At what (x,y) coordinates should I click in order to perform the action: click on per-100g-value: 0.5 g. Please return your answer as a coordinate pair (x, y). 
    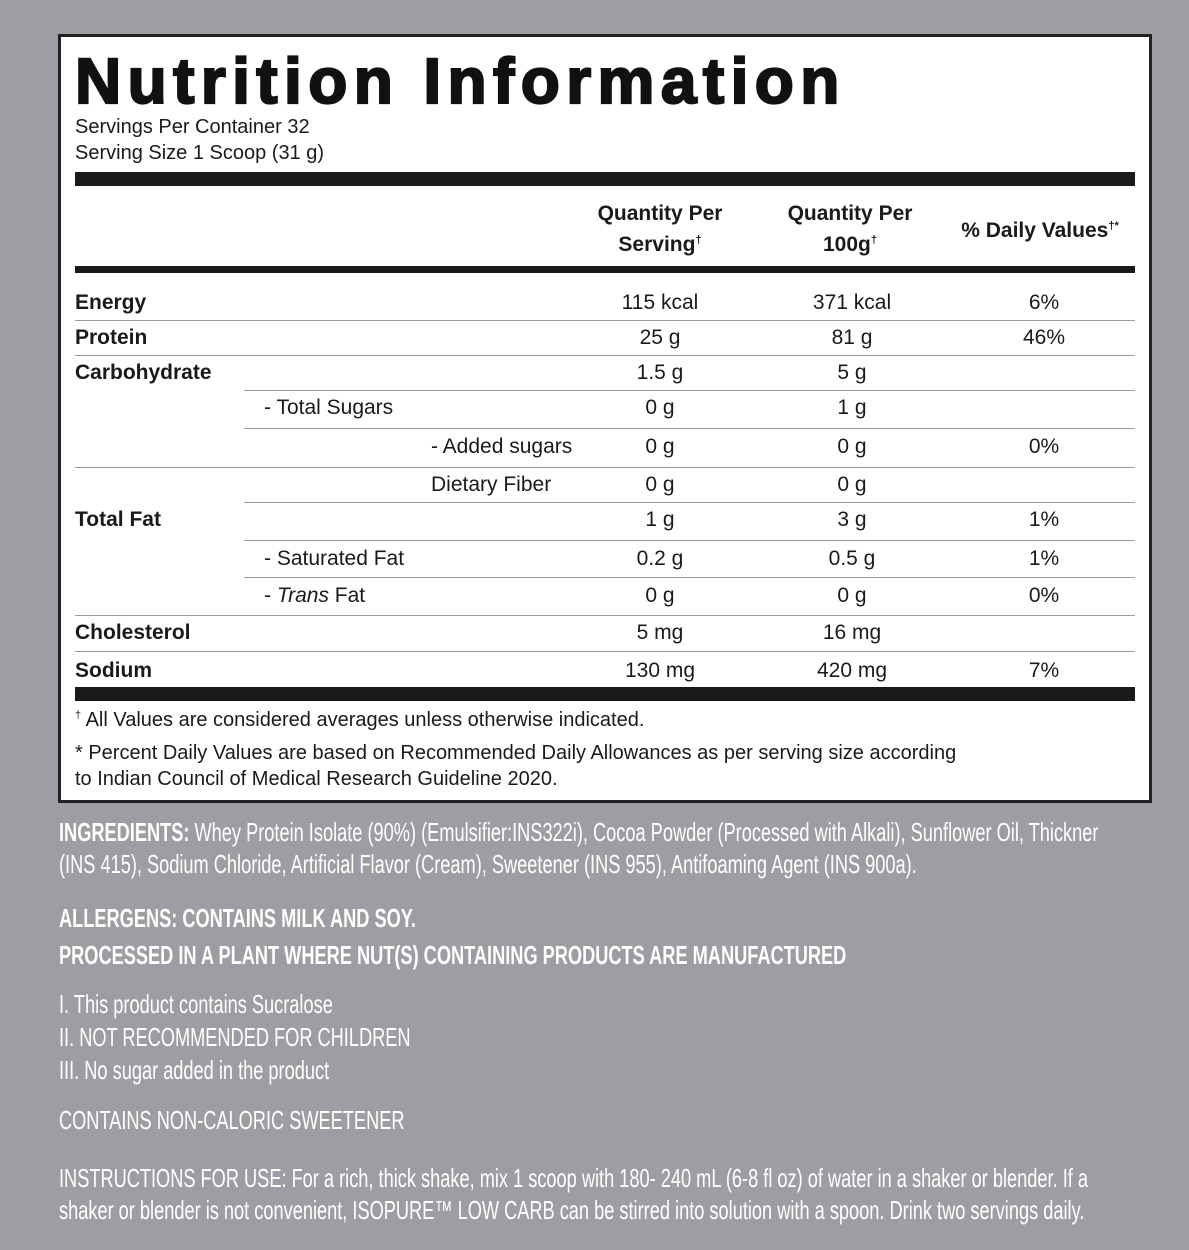
    Looking at the image, I should click on (852, 558).